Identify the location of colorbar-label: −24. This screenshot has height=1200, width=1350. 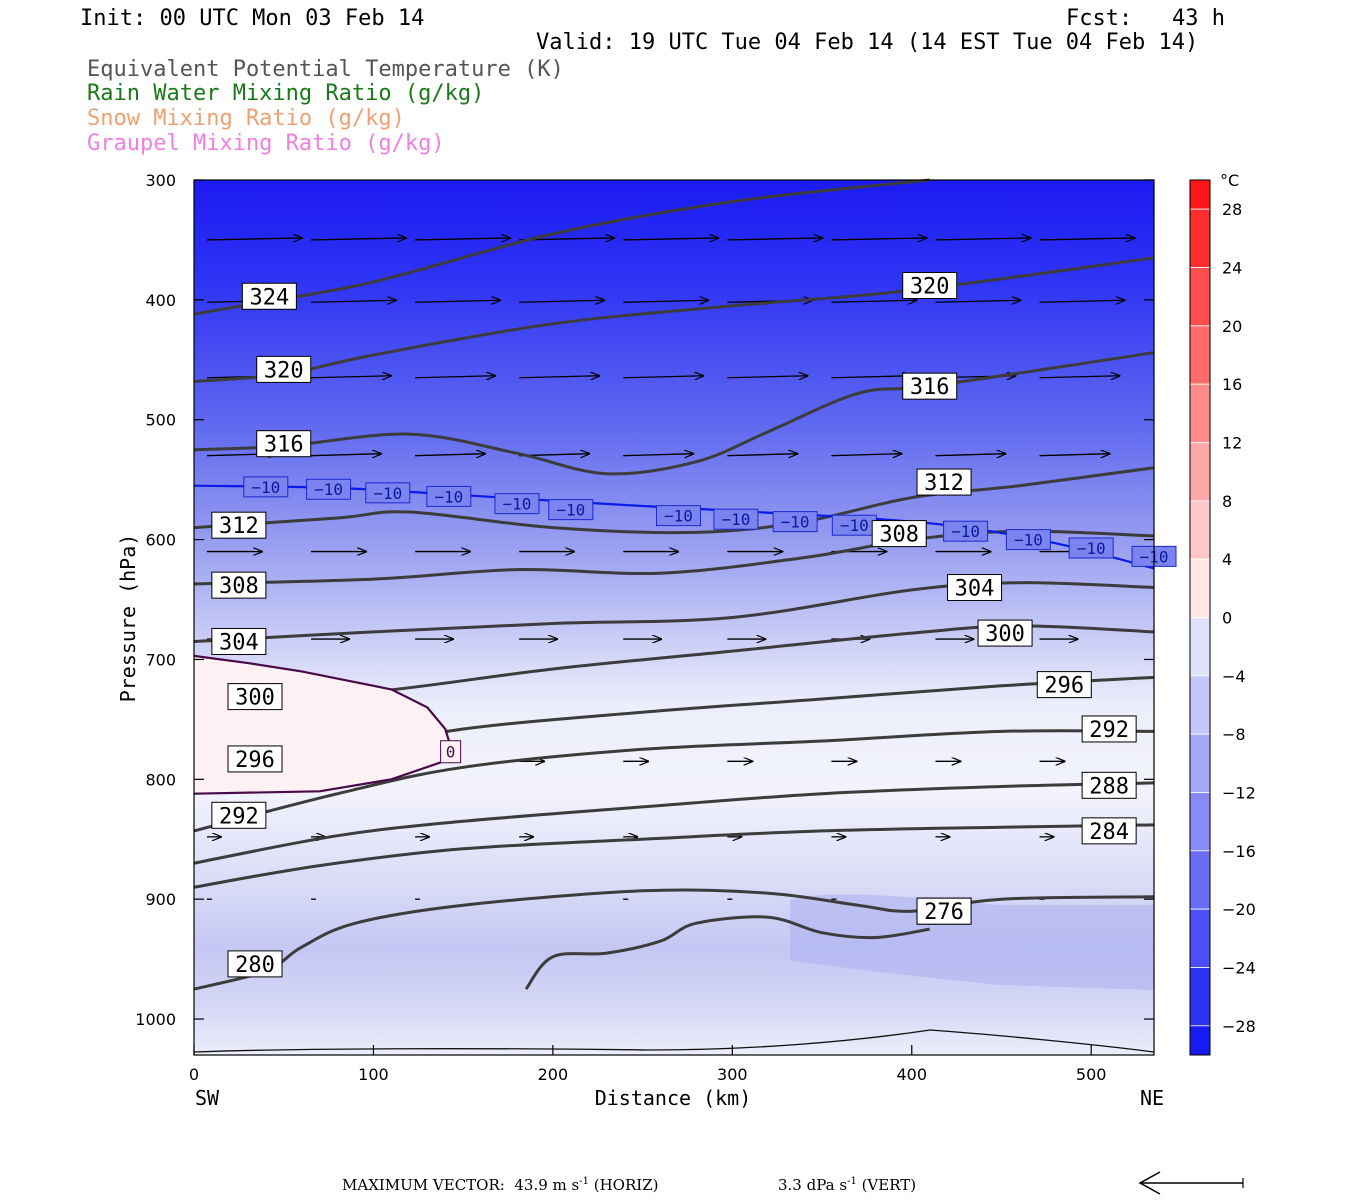
(1239, 968).